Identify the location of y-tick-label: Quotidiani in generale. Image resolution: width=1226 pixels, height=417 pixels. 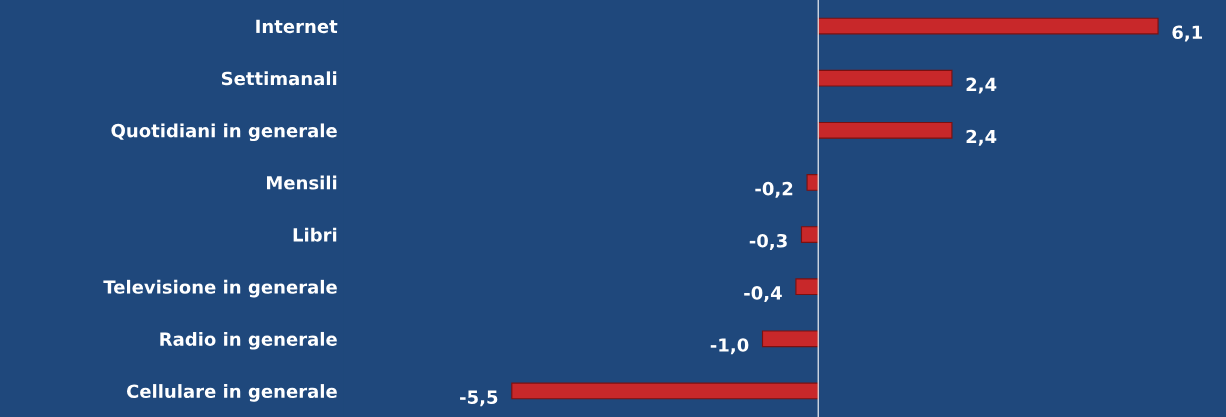
(224, 132).